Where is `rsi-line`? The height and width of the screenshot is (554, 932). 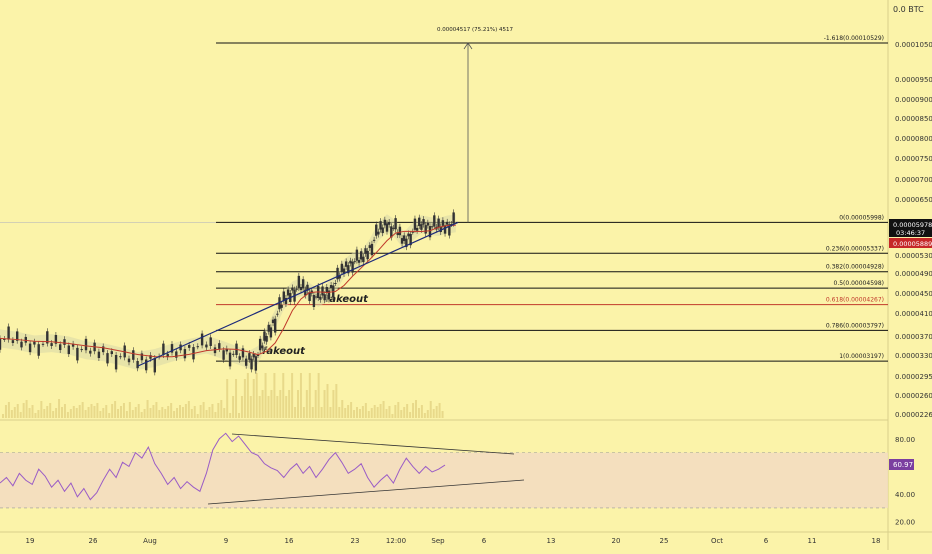 rsi-line is located at coordinates (223, 466).